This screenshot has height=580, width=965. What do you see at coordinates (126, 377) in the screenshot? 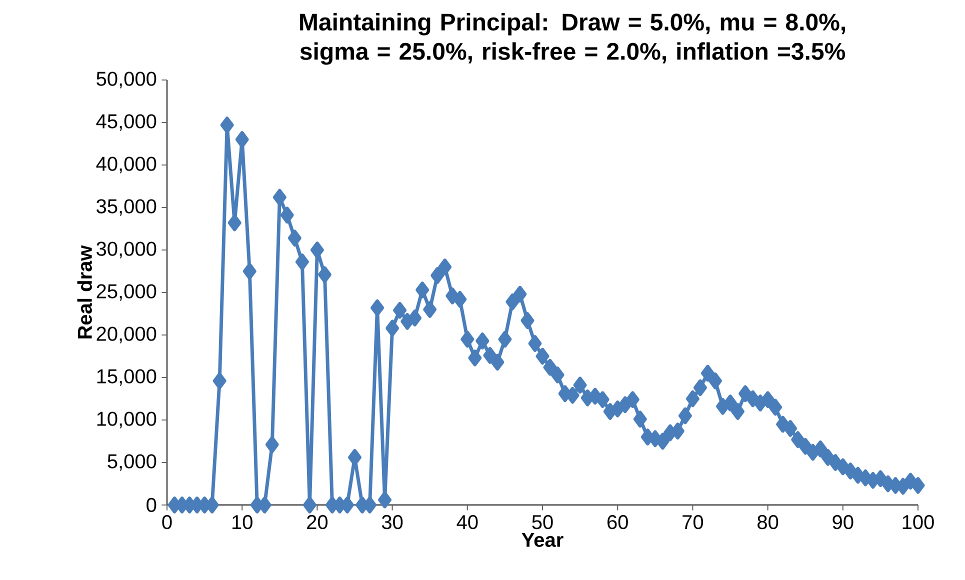
I see `y-tick-label: 15,000` at bounding box center [126, 377].